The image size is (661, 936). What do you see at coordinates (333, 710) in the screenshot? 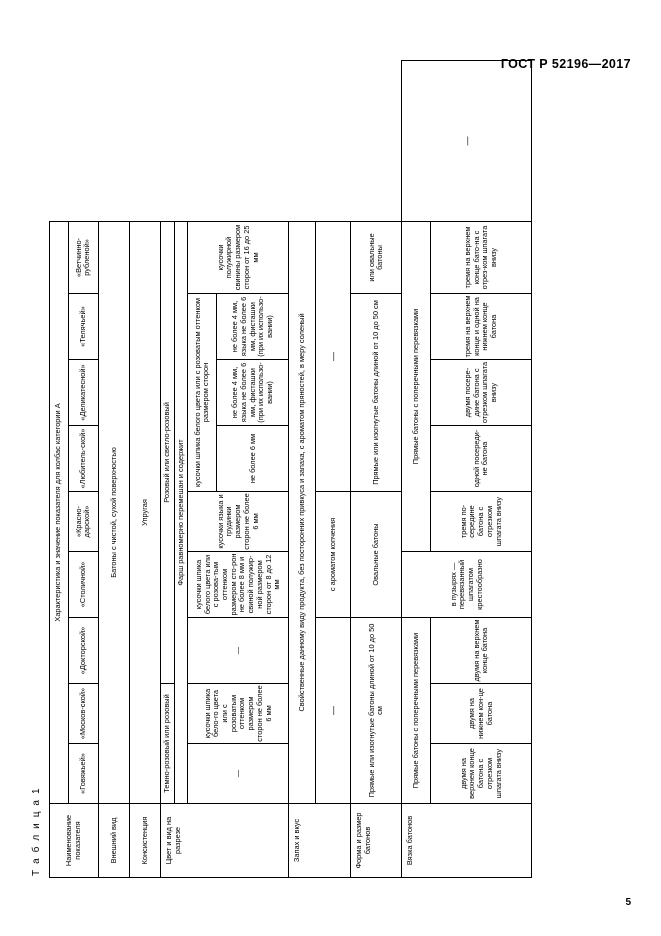
I see `cell-smell-a: —` at bounding box center [333, 710].